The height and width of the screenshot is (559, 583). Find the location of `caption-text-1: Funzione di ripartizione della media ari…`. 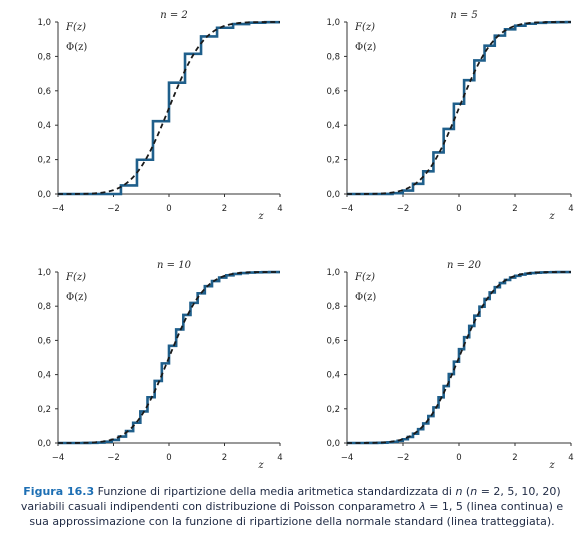

caption-text-1: Funzione di ripartizione della media ari… is located at coordinates (275, 491).